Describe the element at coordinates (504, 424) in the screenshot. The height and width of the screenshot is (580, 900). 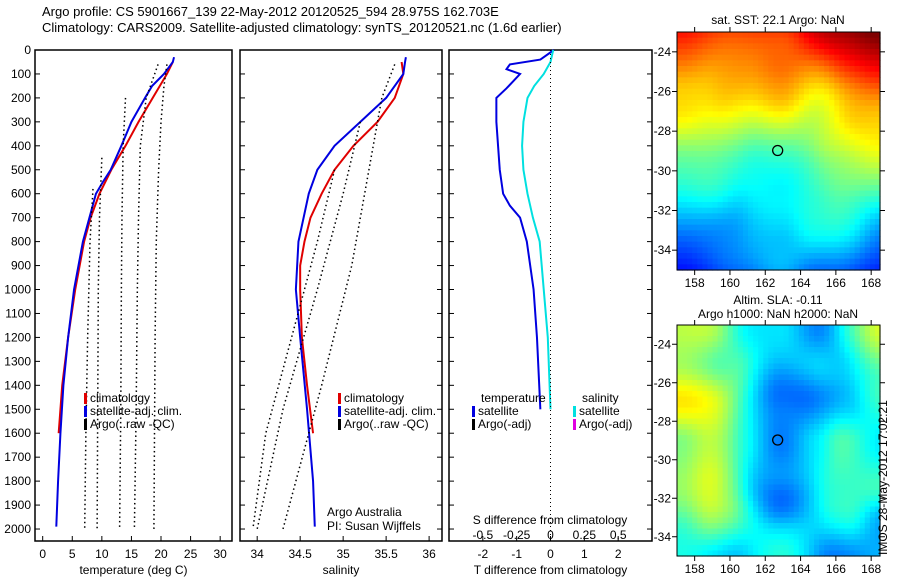
I see `legend-label: Argo(-adj)` at that location.